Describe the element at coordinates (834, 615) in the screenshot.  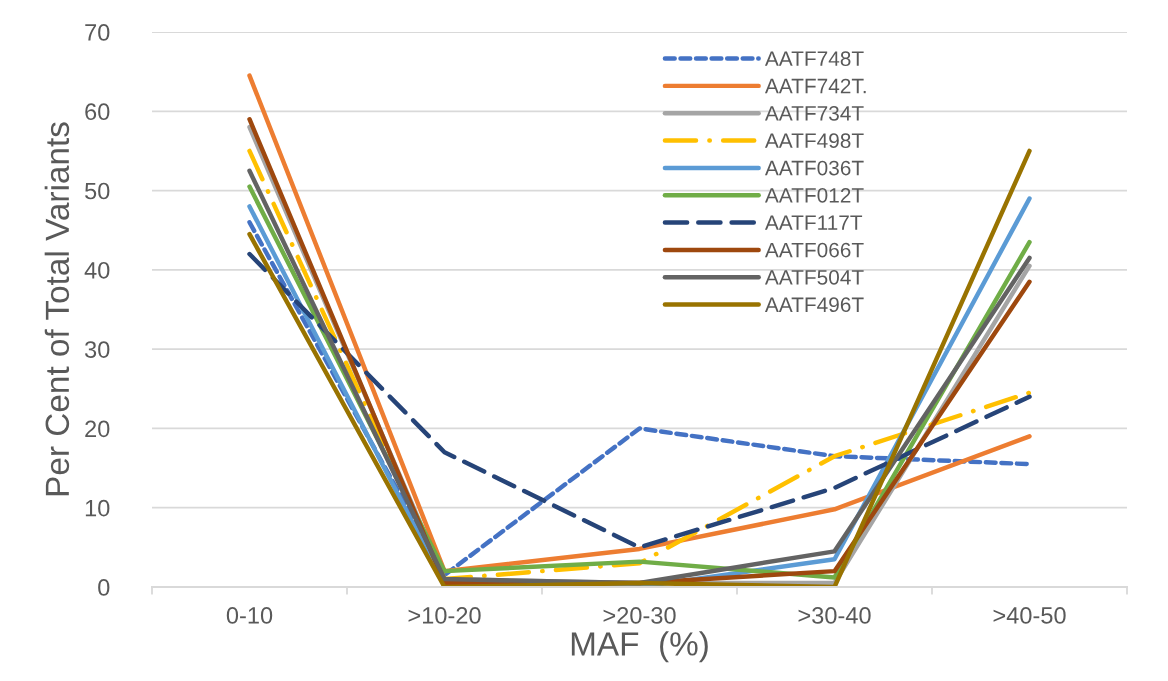
I see `x-tick-label: >30-40` at that location.